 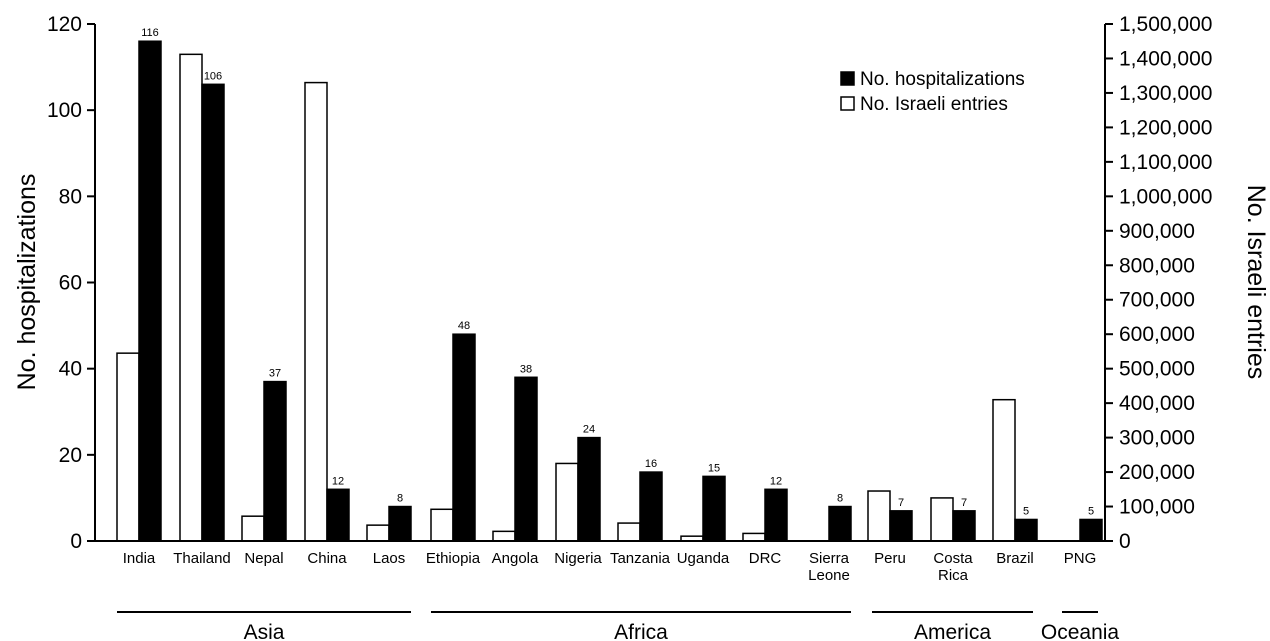 I want to click on category-label: China, so click(x=327, y=558).